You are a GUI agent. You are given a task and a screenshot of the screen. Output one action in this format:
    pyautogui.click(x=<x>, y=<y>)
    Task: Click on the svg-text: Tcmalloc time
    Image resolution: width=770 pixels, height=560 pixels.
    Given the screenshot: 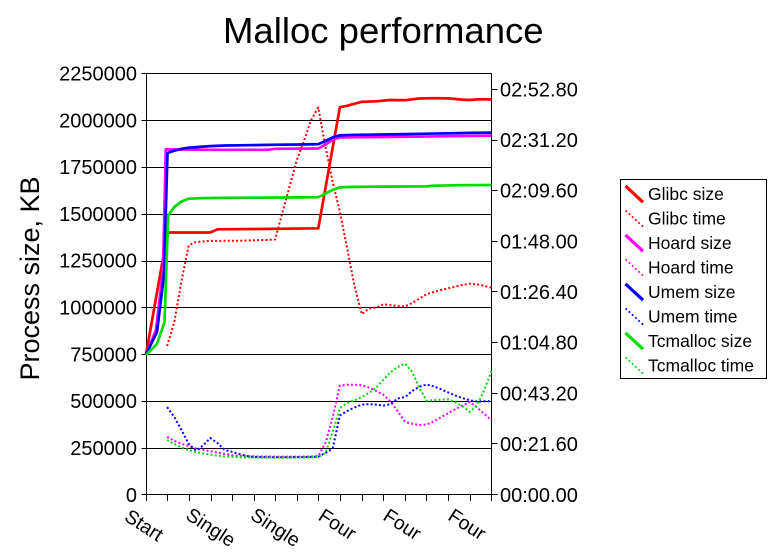 What is the action you would take?
    pyautogui.click(x=701, y=365)
    